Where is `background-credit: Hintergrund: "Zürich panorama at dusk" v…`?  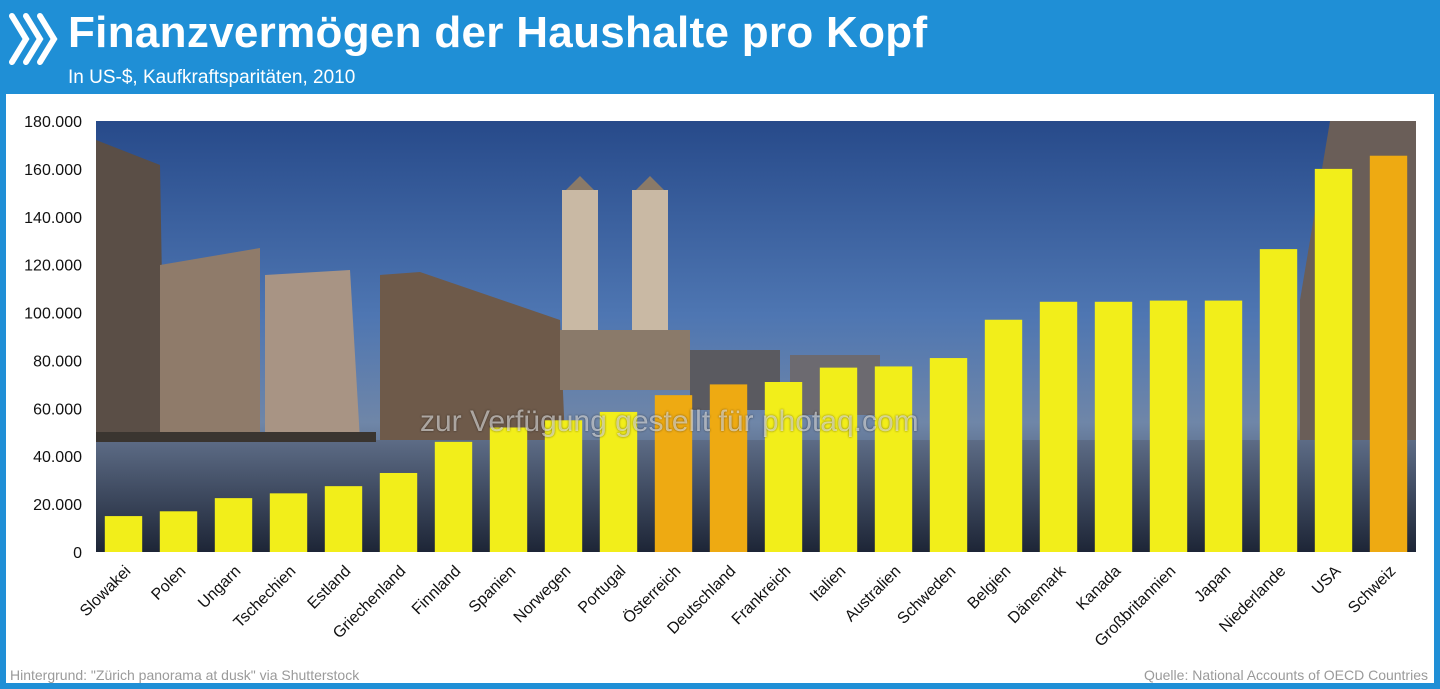 background-credit: Hintergrund: "Zürich panorama at dusk" v… is located at coordinates (185, 675).